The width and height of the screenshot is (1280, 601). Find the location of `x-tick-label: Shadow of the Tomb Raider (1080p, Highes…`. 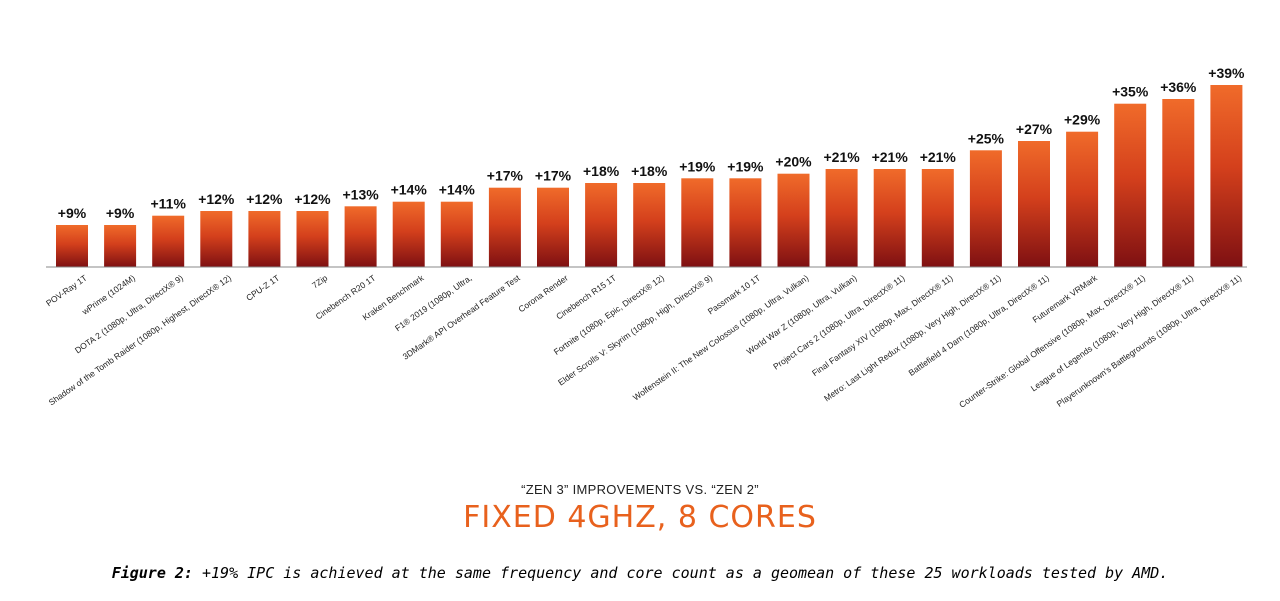

x-tick-label: Shadow of the Tomb Raider (1080p, Highes… is located at coordinates (140, 340).